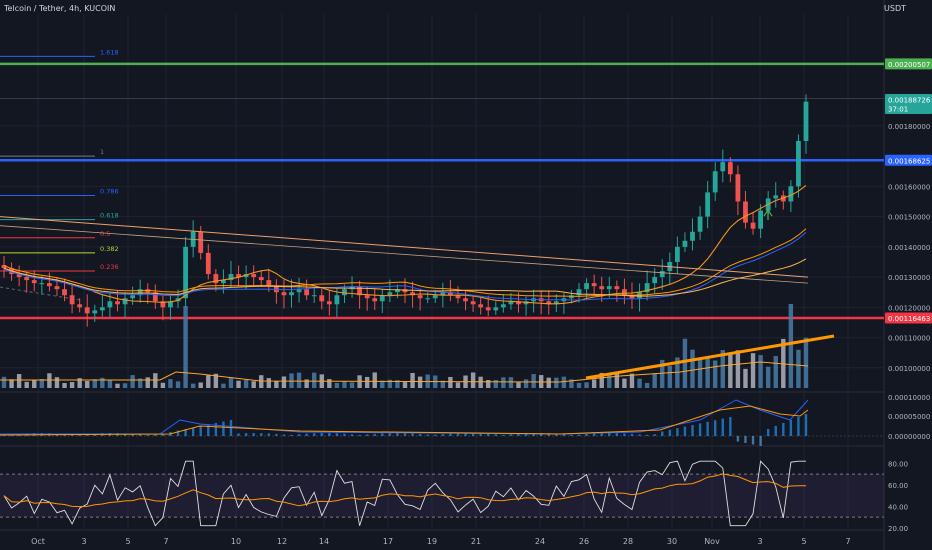 This screenshot has height=550, width=932. What do you see at coordinates (388, 541) in the screenshot?
I see `x-tick-label: 17` at bounding box center [388, 541].